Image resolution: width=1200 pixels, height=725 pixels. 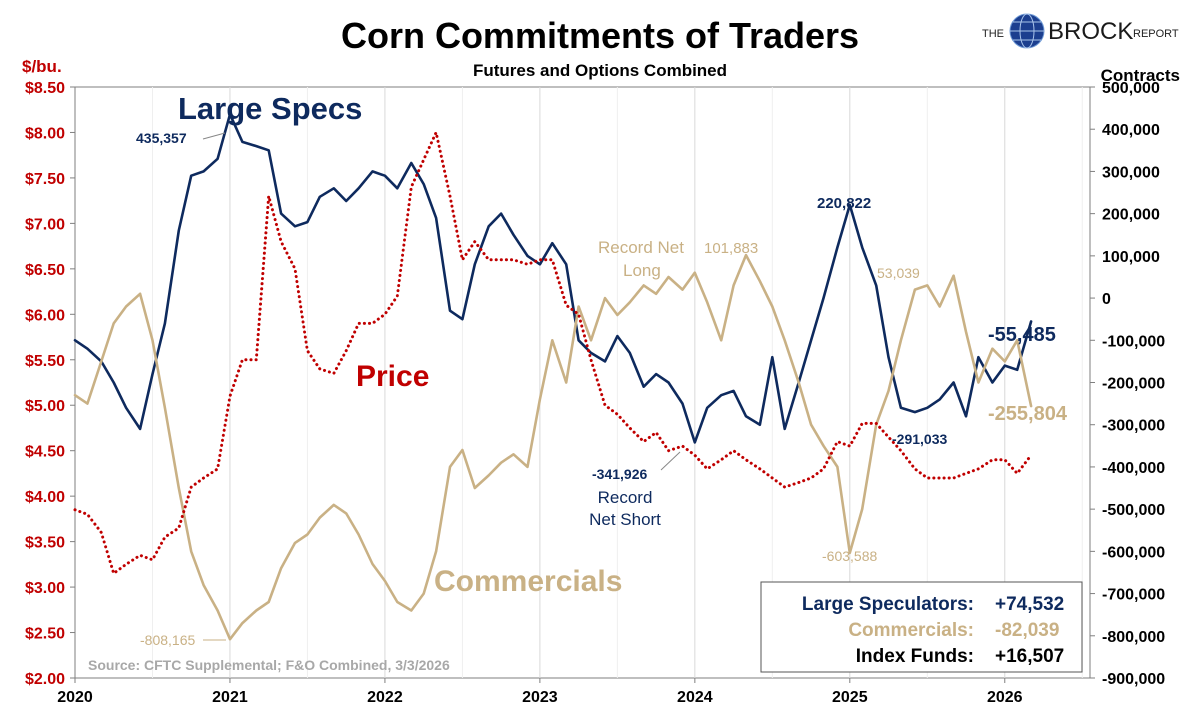 I want to click on brock-report-logo: THE BROCK REPORT, so click(x=1080, y=31).